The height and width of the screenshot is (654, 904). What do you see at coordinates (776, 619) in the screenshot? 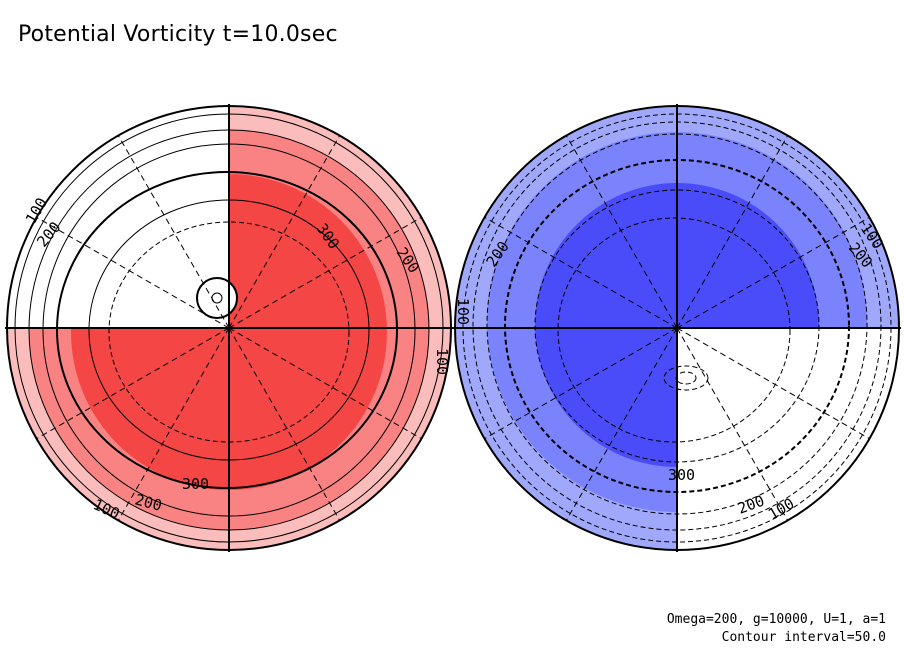
I see `footer-params: Omega=200, g=10000, U=1, a=1` at bounding box center [776, 619].